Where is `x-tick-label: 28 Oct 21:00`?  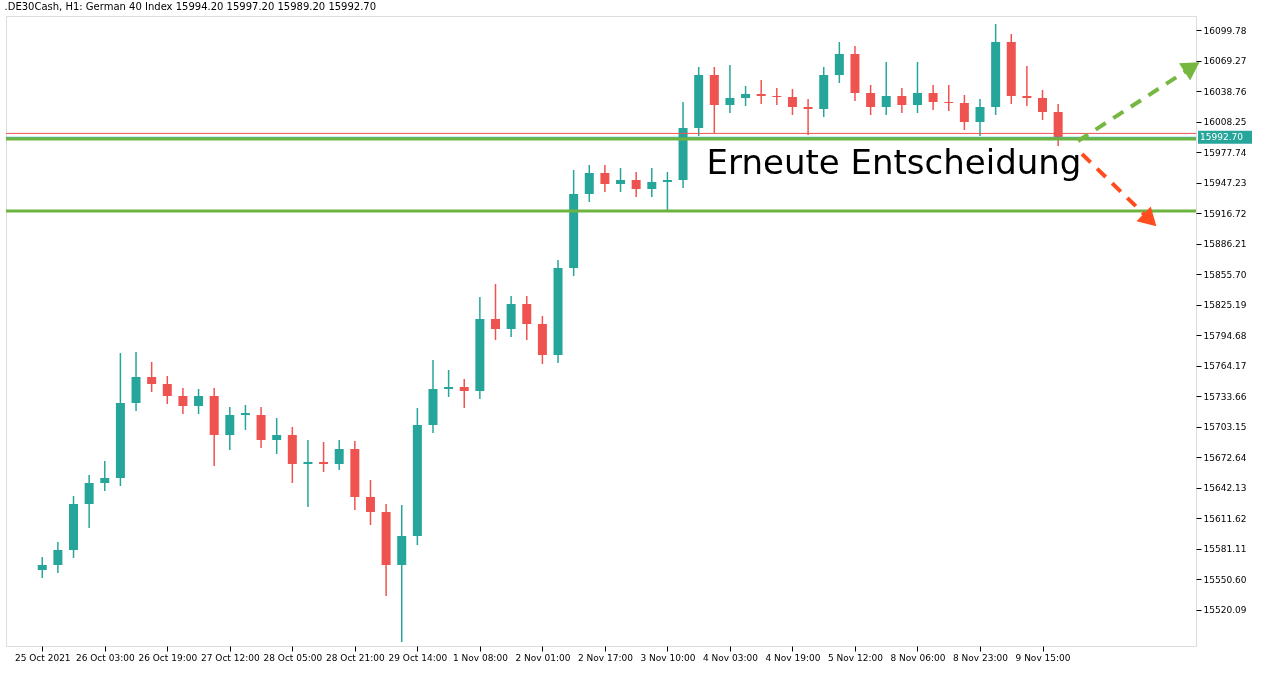 x-tick-label: 28 Oct 21:00 is located at coordinates (355, 657).